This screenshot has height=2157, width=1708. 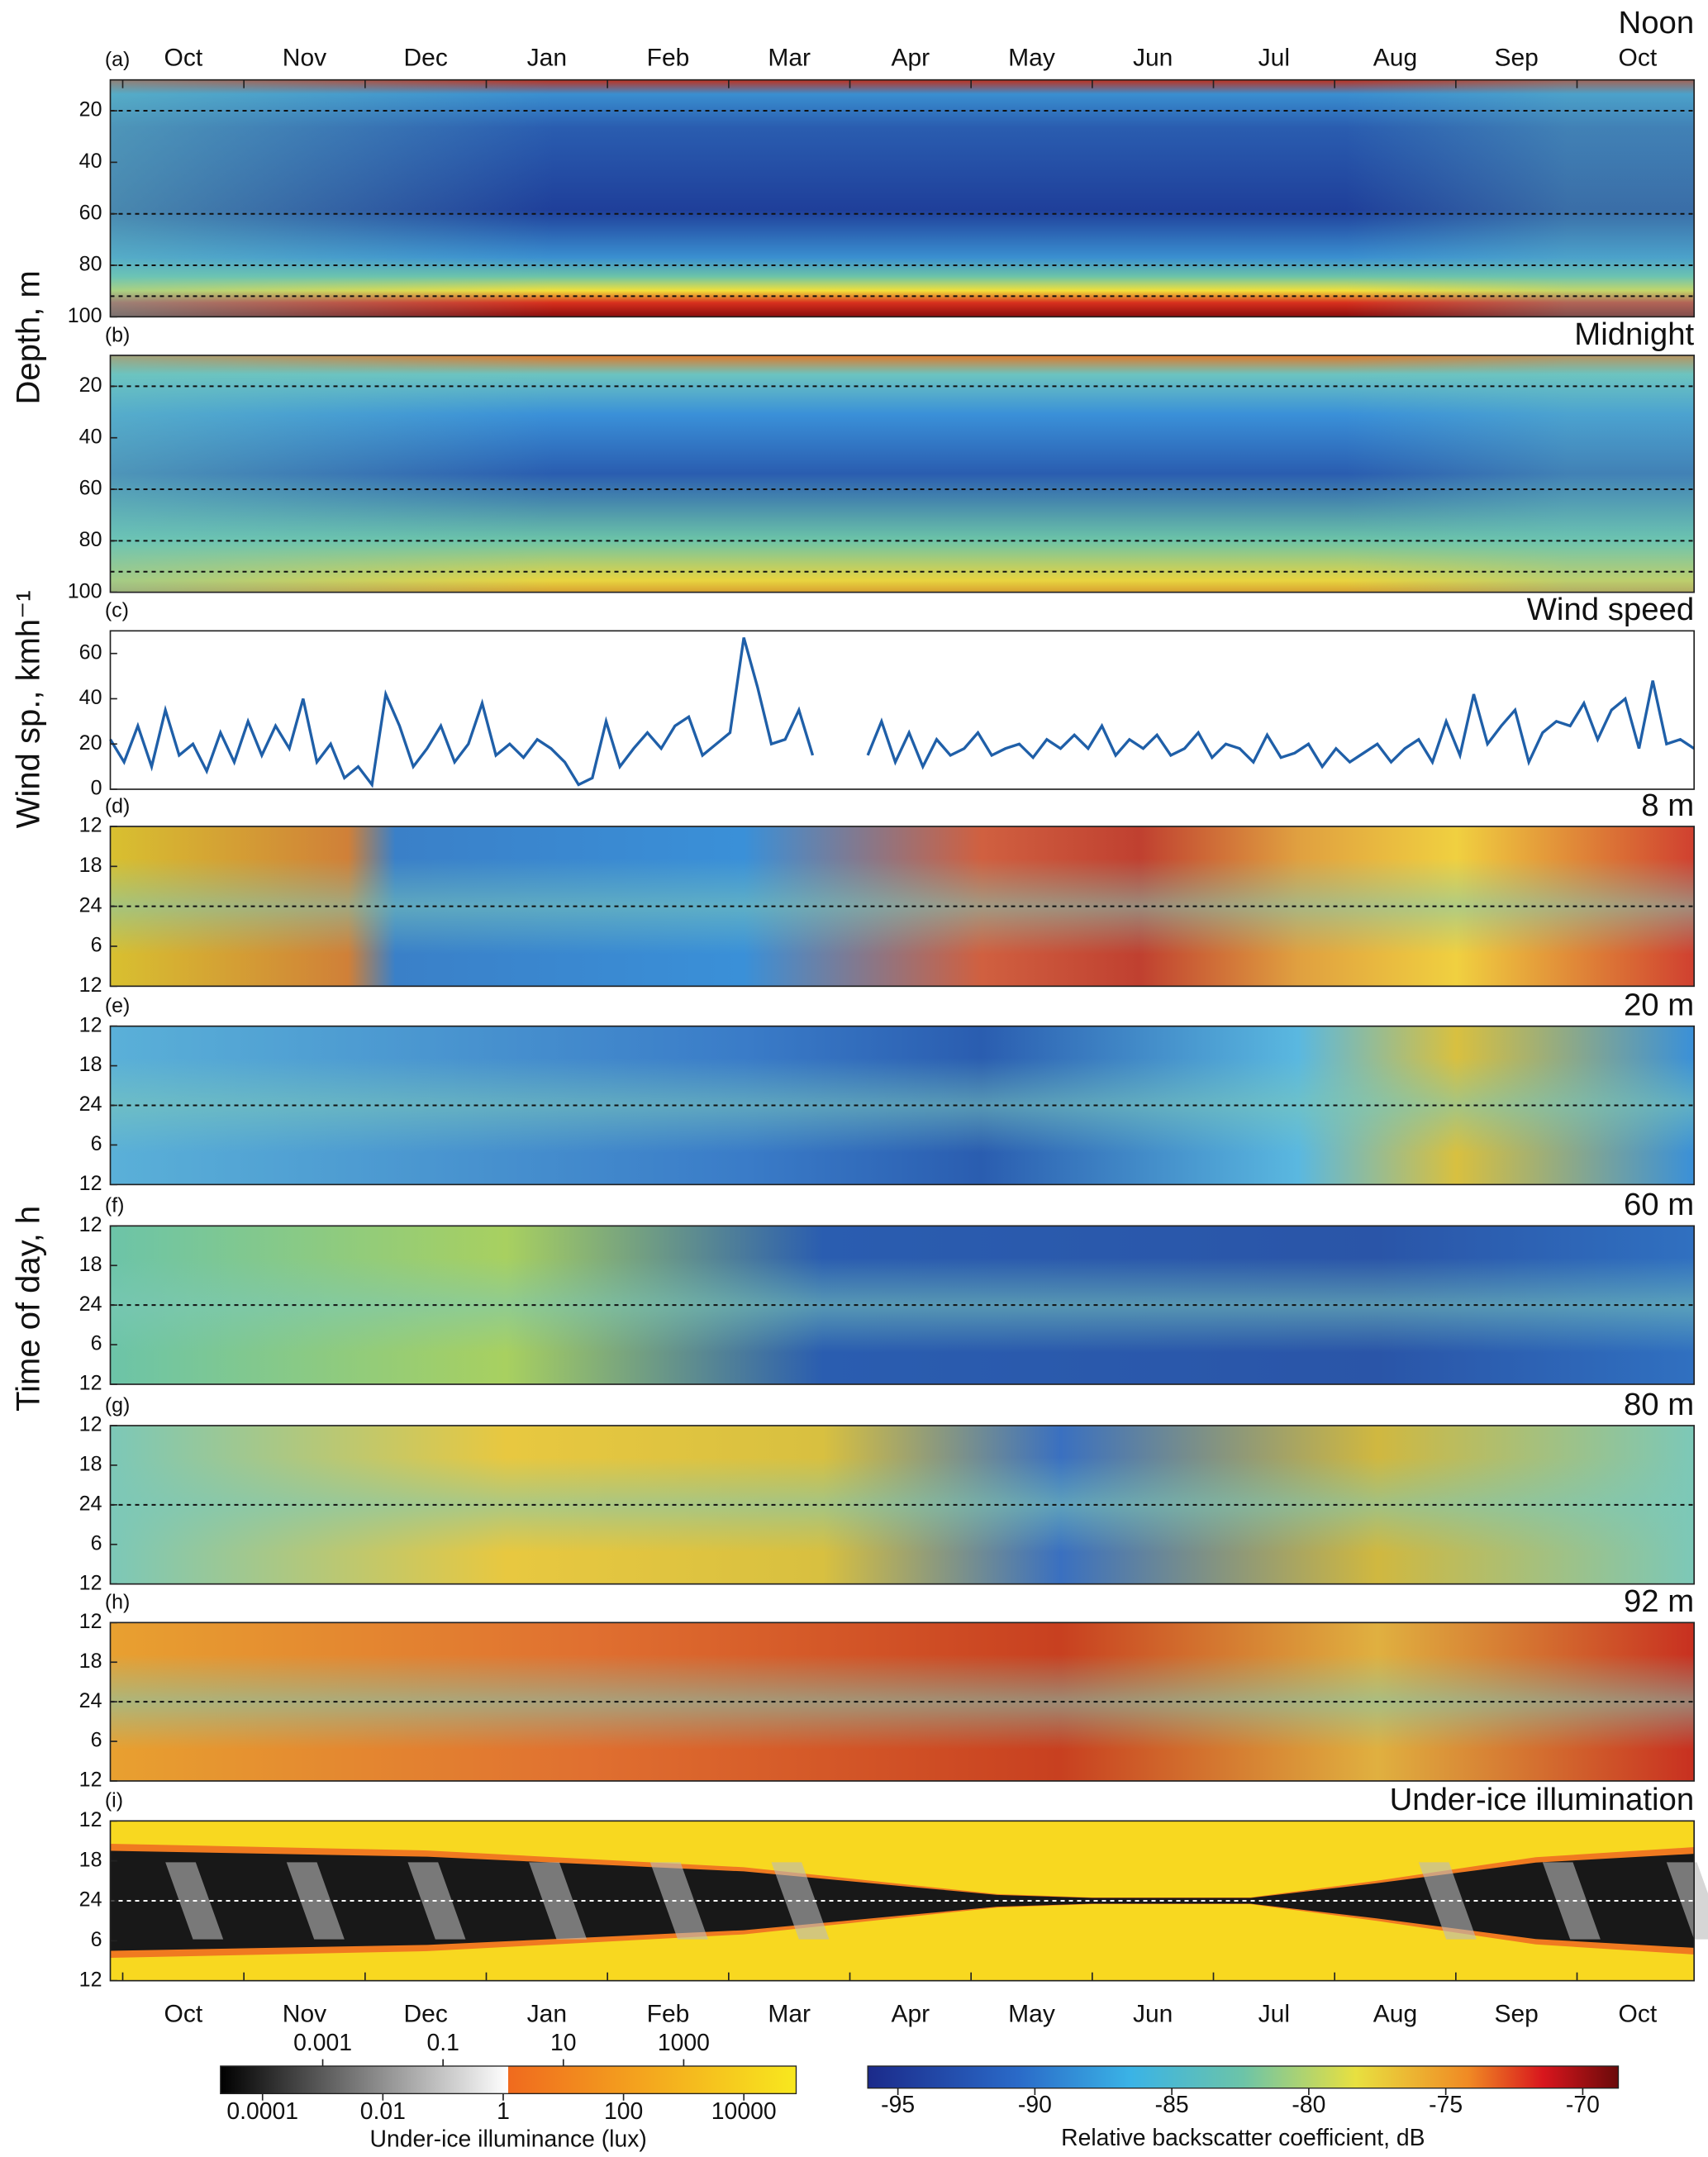 What do you see at coordinates (902, 712) in the screenshot?
I see `wind-line` at bounding box center [902, 712].